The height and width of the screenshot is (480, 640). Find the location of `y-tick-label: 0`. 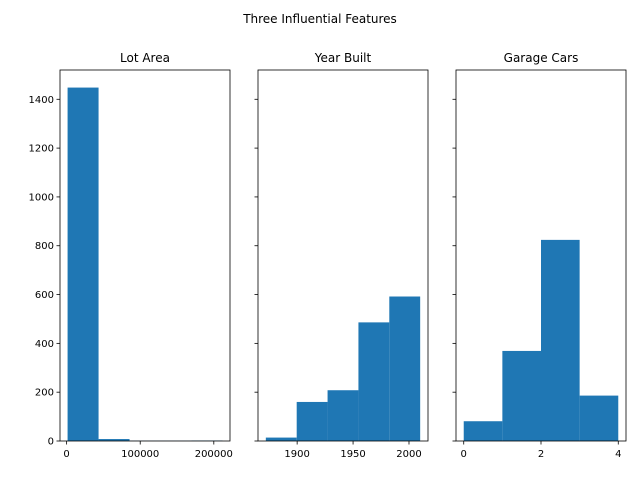

y-tick-label: 0 is located at coordinates (51, 442).